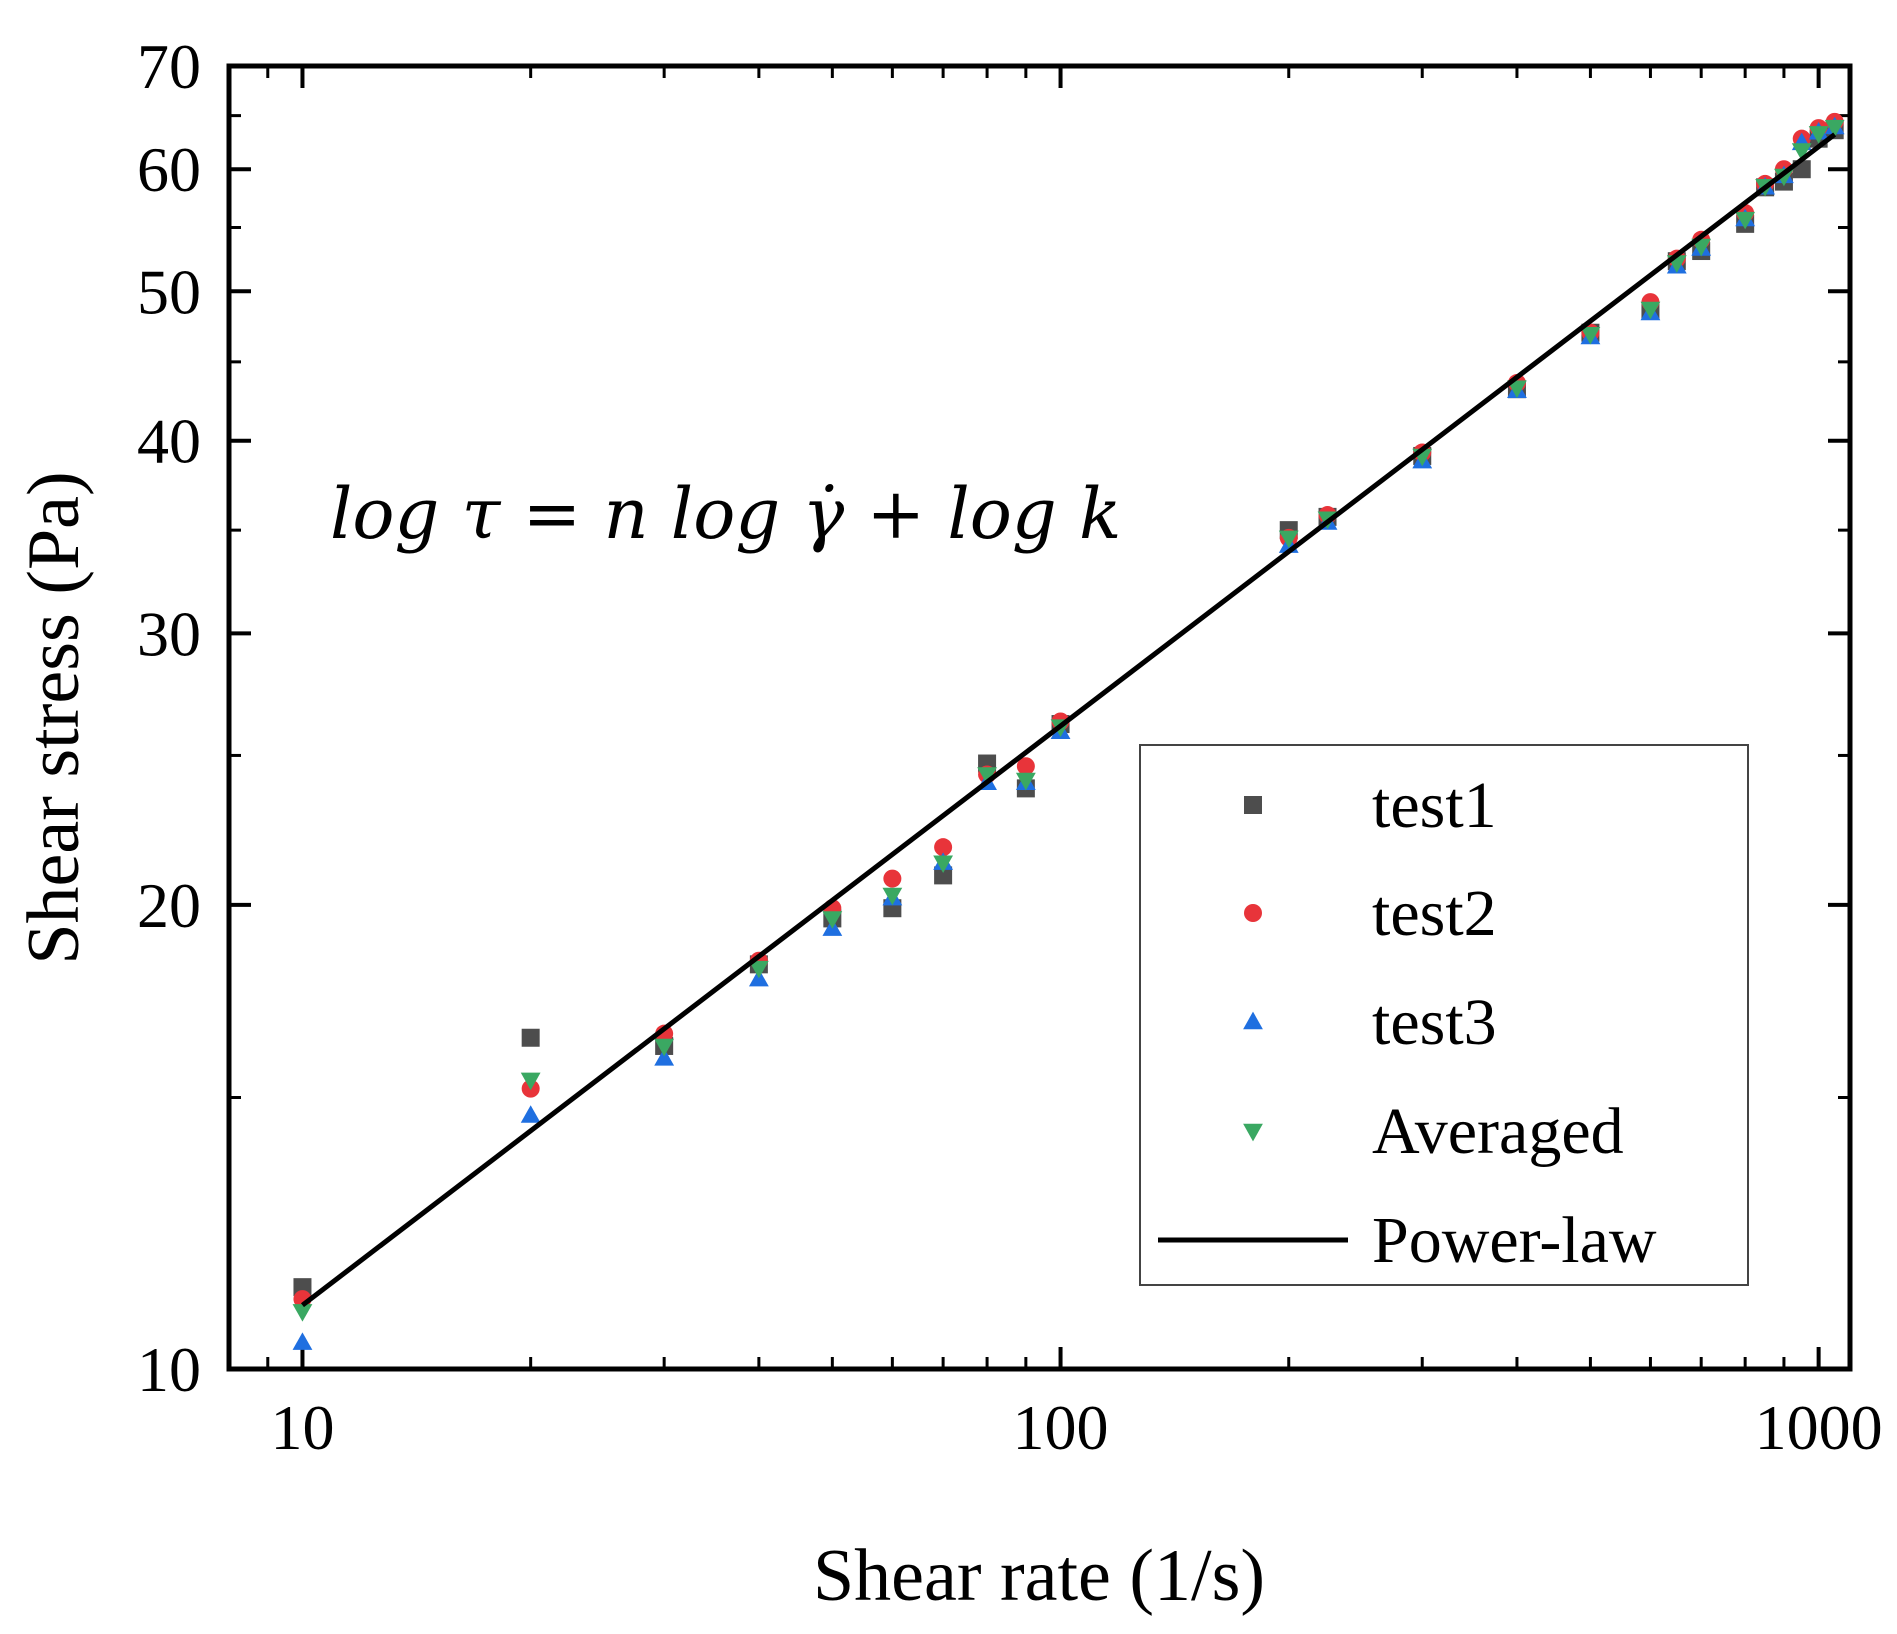 This screenshot has height=1634, width=1897. Describe the element at coordinates (169, 441) in the screenshot. I see `y-tick-label: 40` at that location.